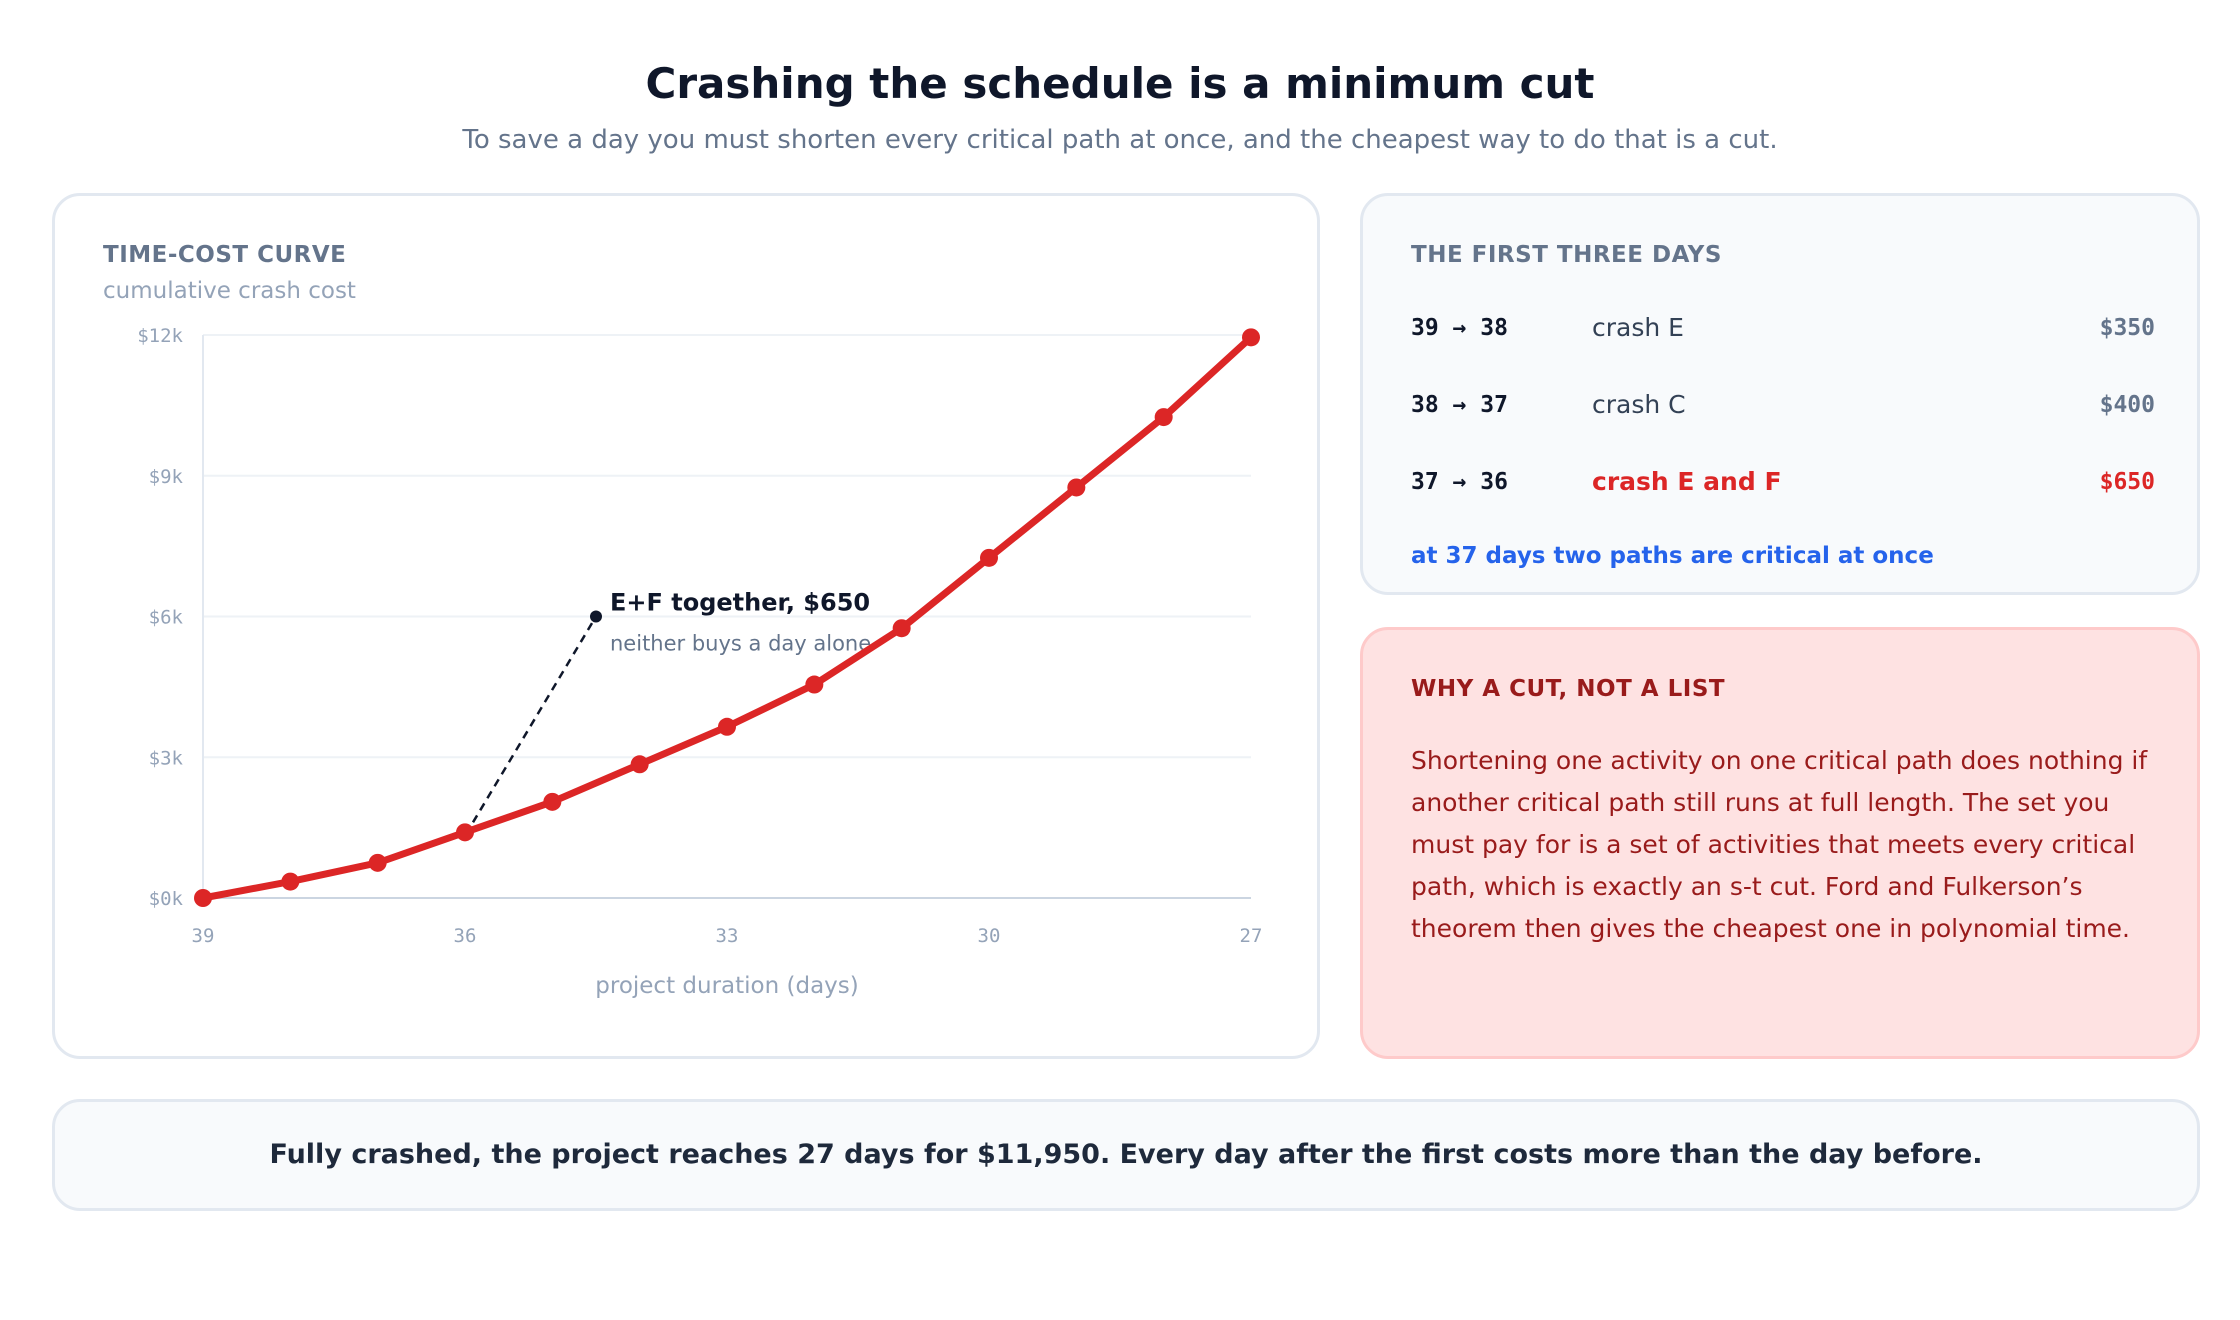 The height and width of the screenshot is (1320, 2240). I want to click on days-card-label: THE FIRST THREE DAYS, so click(1566, 255).